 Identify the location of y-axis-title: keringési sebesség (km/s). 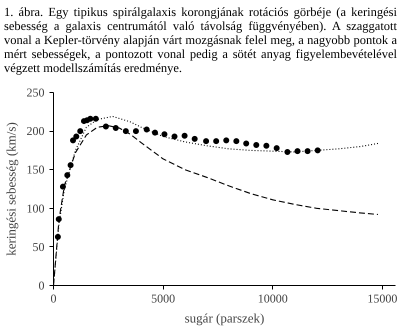
(11, 189).